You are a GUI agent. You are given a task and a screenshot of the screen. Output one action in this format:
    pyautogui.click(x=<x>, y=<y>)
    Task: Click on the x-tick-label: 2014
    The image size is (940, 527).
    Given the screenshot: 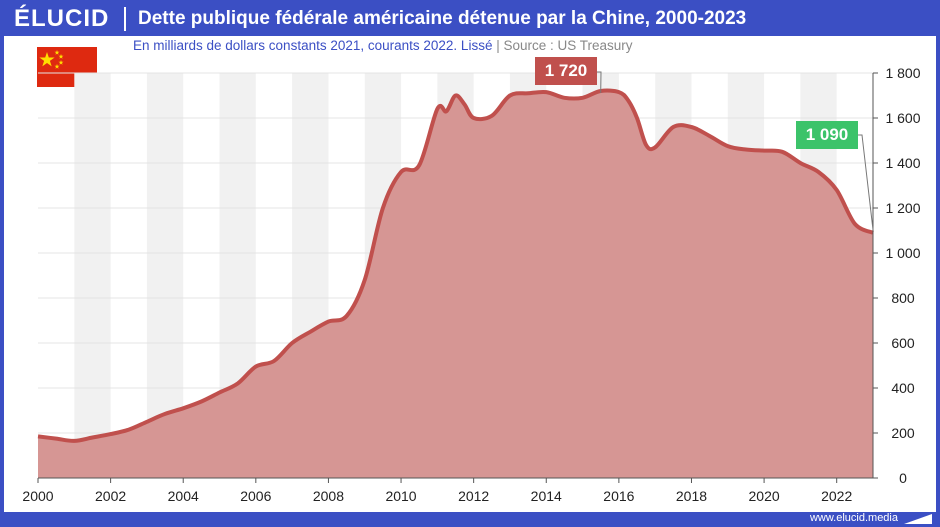 What is the action you would take?
    pyautogui.click(x=546, y=496)
    